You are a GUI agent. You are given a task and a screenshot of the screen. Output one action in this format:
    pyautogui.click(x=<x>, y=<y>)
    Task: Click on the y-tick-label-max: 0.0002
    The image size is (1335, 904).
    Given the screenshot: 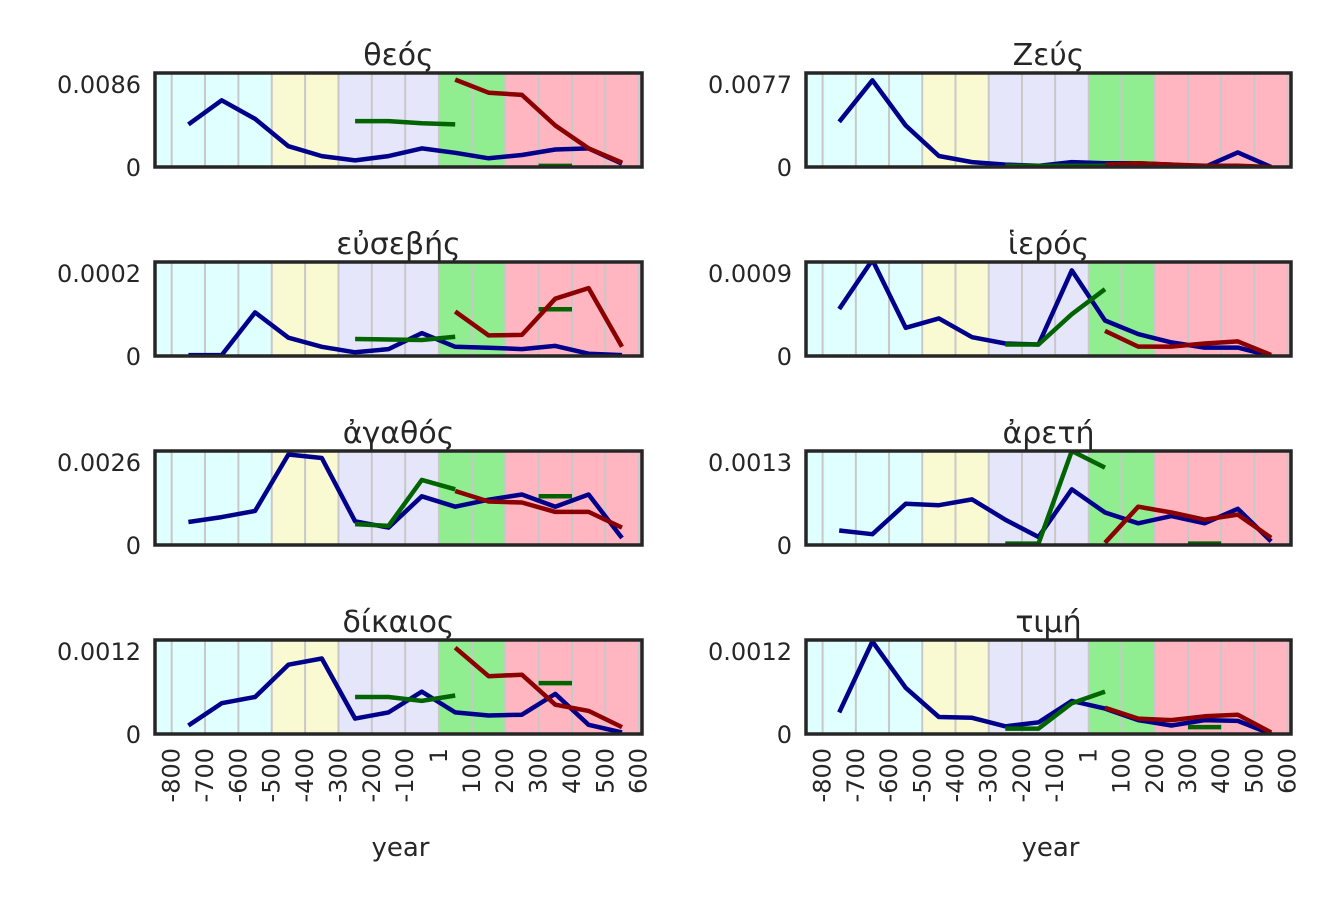 What is the action you would take?
    pyautogui.click(x=99, y=274)
    